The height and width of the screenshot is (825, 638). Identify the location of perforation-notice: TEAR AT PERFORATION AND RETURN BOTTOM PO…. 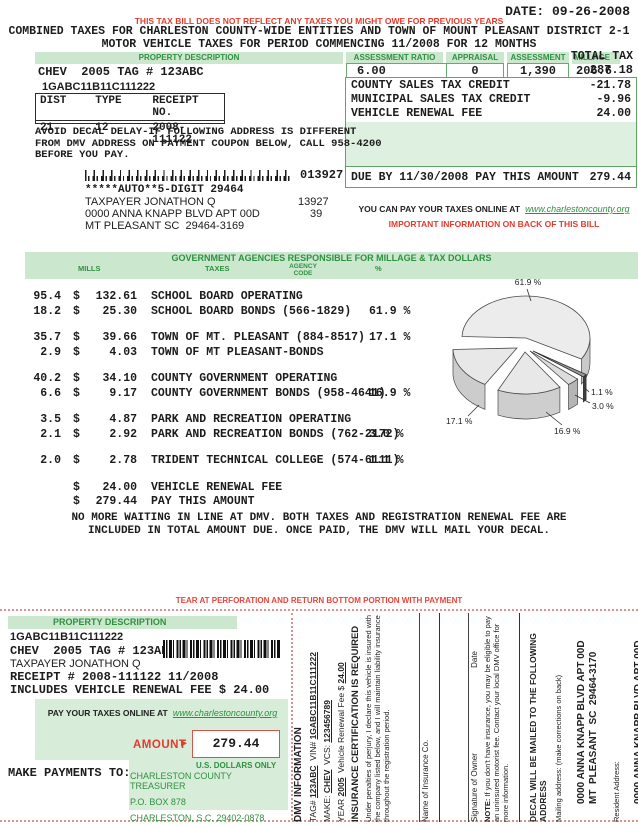
(319, 600).